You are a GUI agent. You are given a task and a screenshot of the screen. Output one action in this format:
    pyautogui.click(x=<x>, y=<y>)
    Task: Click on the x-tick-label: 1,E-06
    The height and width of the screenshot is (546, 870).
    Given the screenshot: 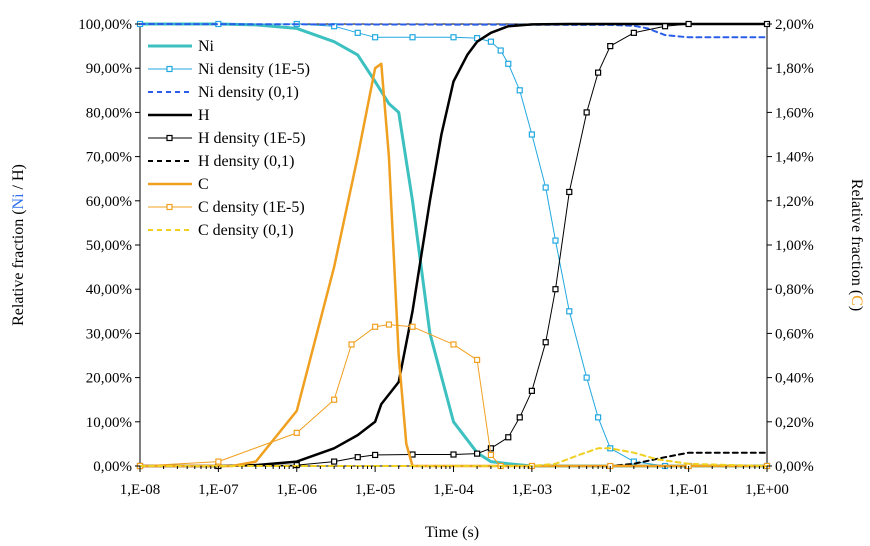 What is the action you would take?
    pyautogui.click(x=297, y=490)
    